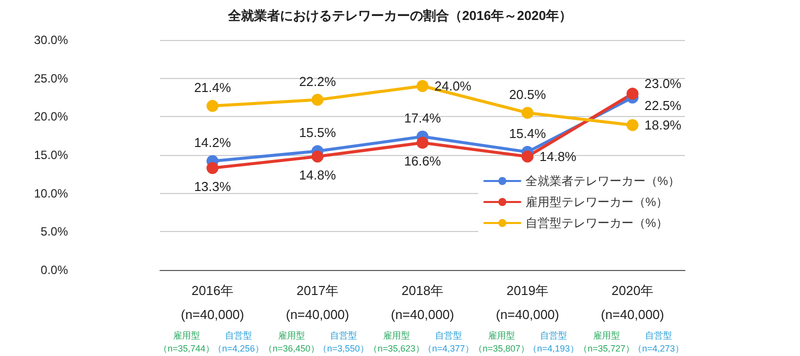 The height and width of the screenshot is (356, 800). Describe the element at coordinates (186, 342) in the screenshot. I see `text: 雇用型（n=35,744）` at that location.